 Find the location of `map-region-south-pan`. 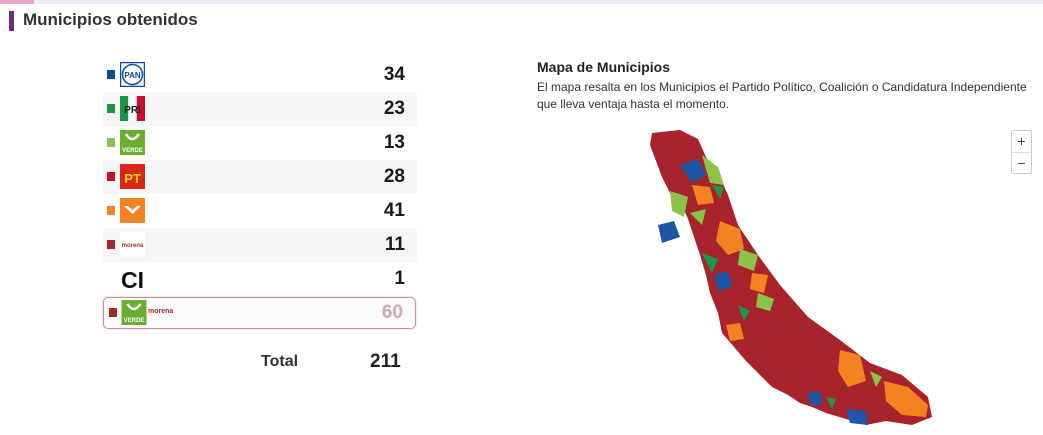

map-region-south-pan is located at coordinates (857, 417).